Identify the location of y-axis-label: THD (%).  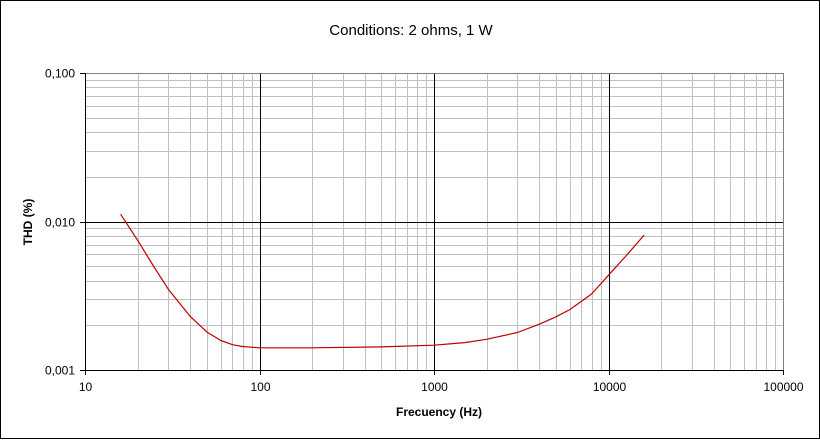
(28, 222).